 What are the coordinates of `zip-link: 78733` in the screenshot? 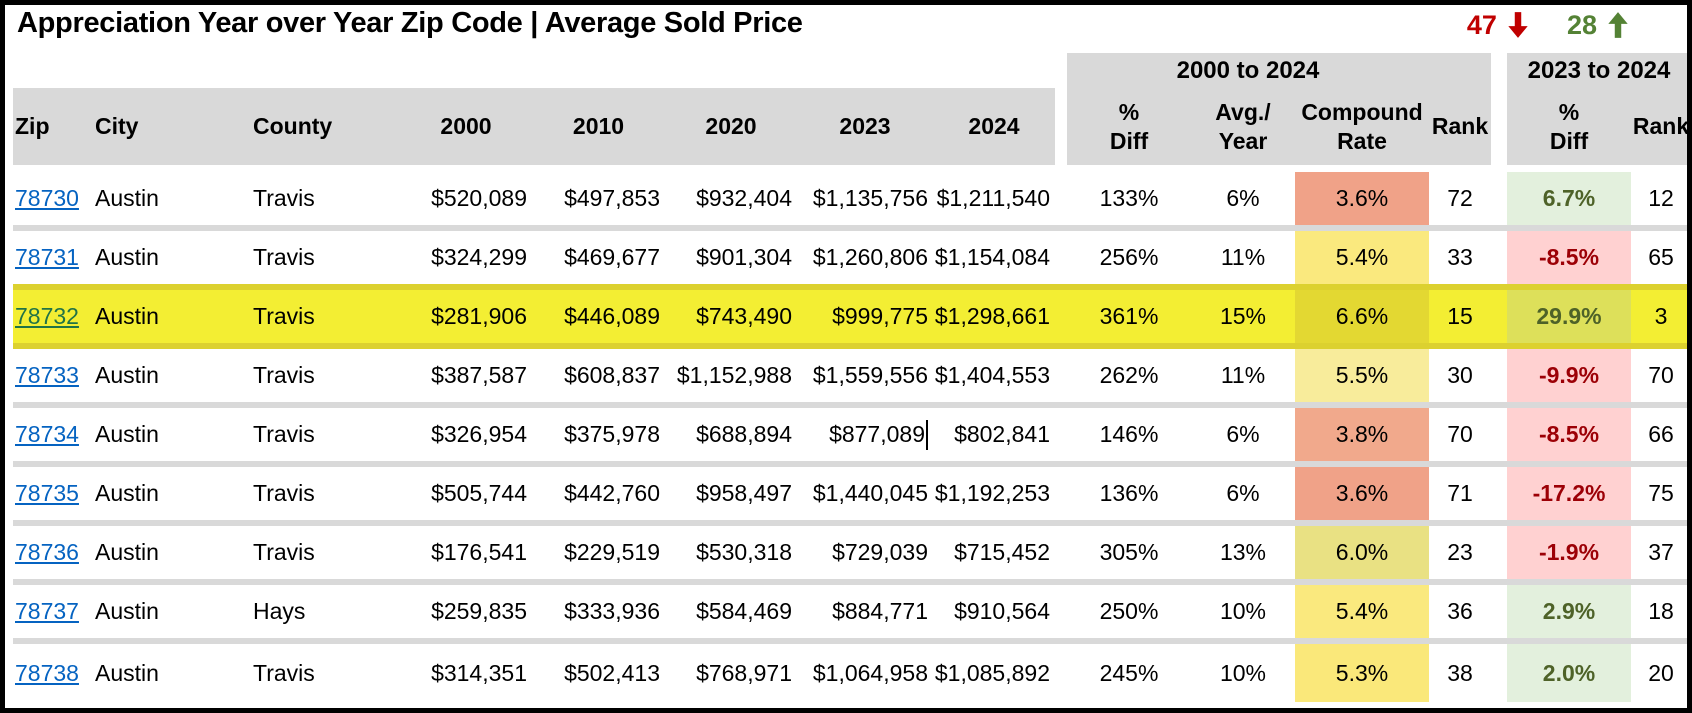 It's located at (47, 375).